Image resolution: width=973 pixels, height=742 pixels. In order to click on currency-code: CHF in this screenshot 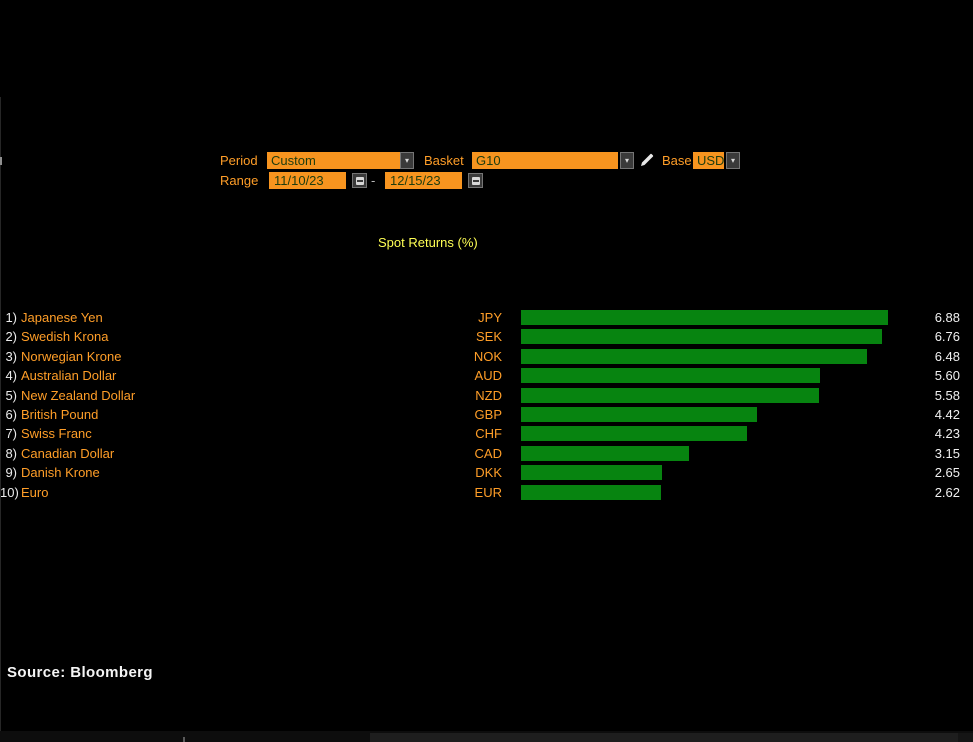, I will do `click(488, 433)`.